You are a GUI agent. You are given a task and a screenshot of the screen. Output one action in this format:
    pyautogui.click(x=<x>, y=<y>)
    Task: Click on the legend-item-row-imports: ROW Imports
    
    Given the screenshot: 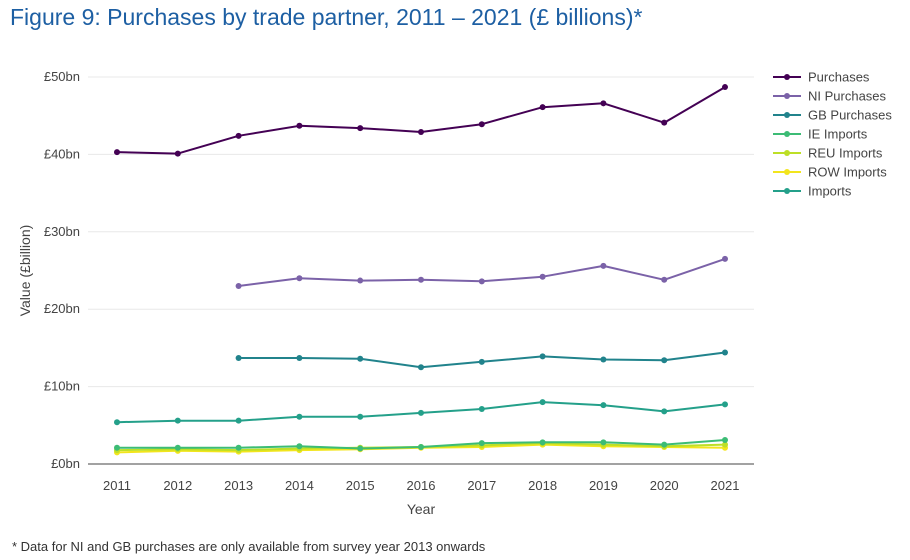 What is the action you would take?
    pyautogui.click(x=830, y=172)
    